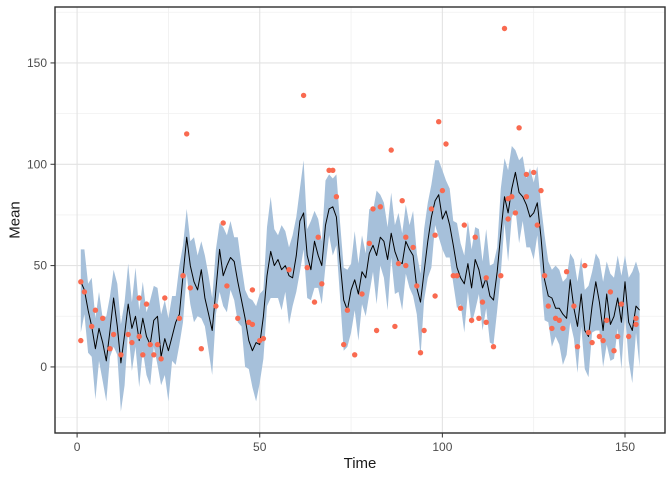  I want to click on x-axis-title: Time, so click(360, 463).